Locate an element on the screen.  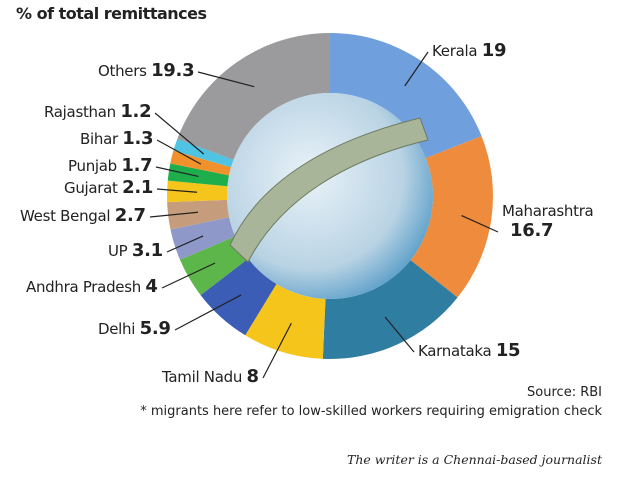
label-maharashtra: Maharashtra 16.7 is located at coordinates (548, 221).